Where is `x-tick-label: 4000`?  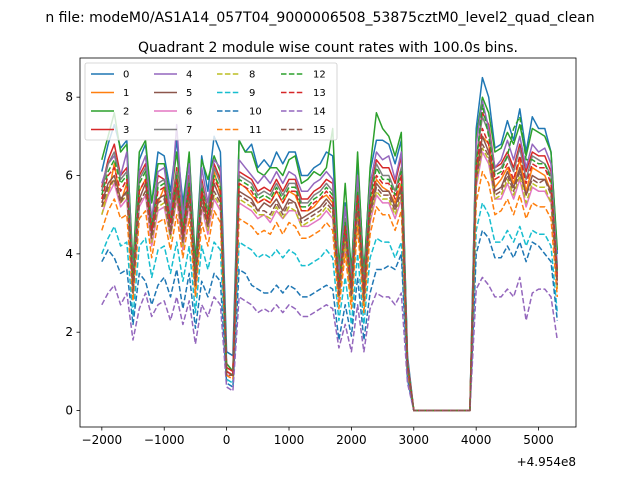 x-tick-label: 4000 is located at coordinates (476, 440).